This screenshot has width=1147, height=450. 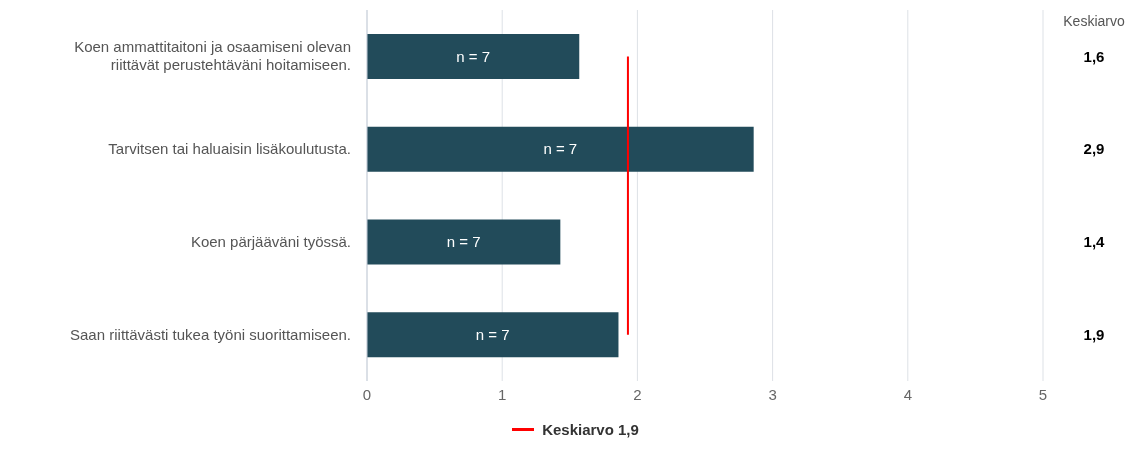 What do you see at coordinates (772, 394) in the screenshot?
I see `x-tick-label: 3` at bounding box center [772, 394].